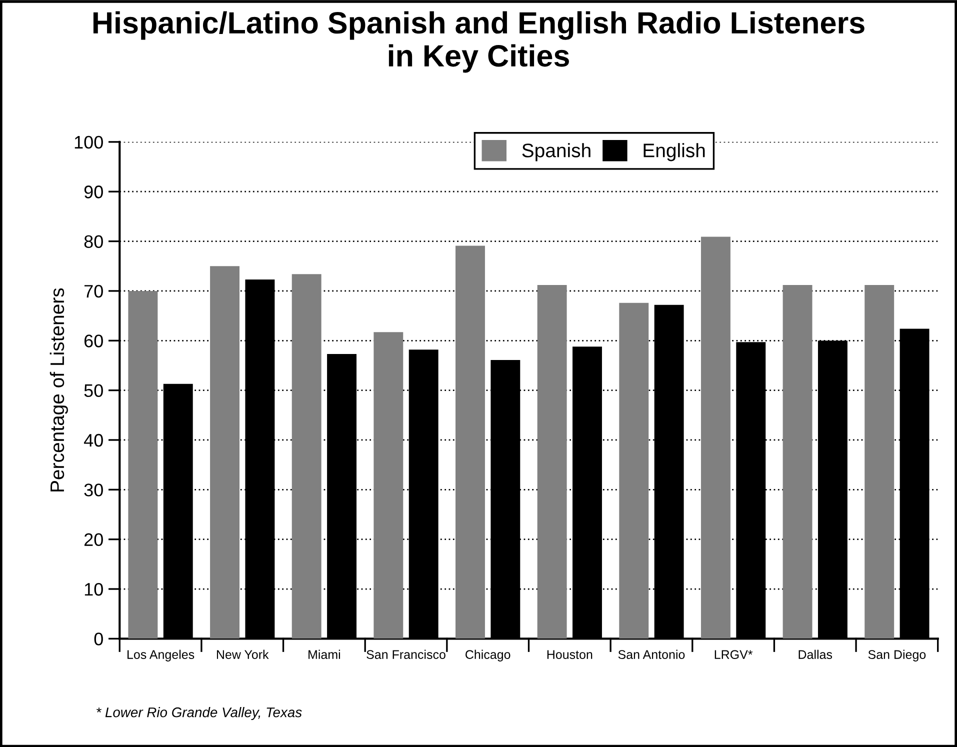 The image size is (957, 747). I want to click on y-axis-title: Percentage of Listeners, so click(59, 390).